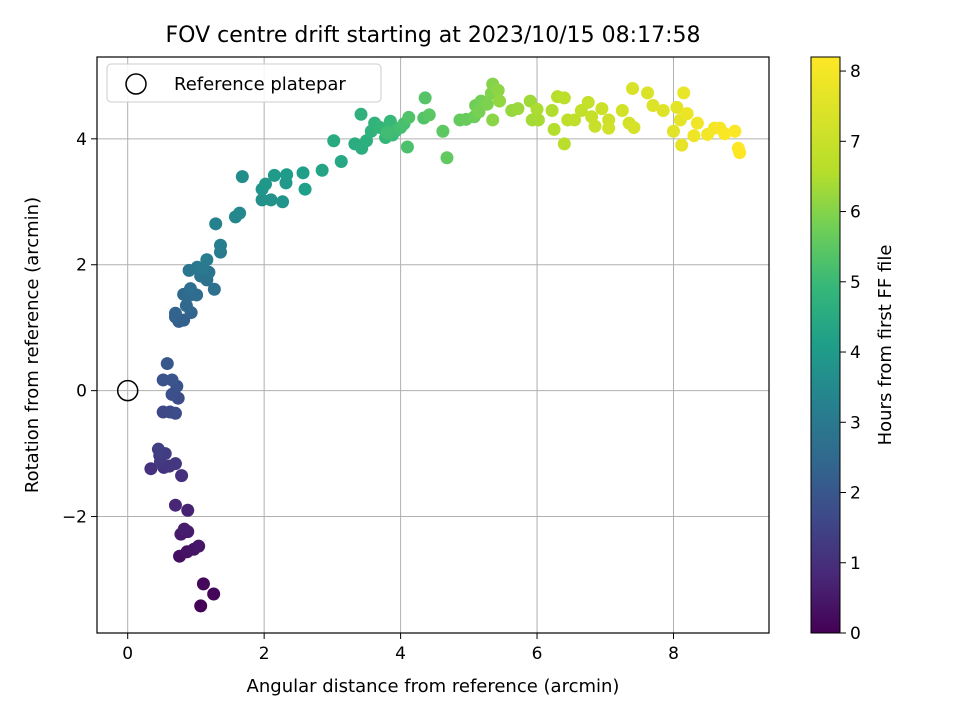  I want to click on colorbar-tick-label: 1, so click(855, 564).